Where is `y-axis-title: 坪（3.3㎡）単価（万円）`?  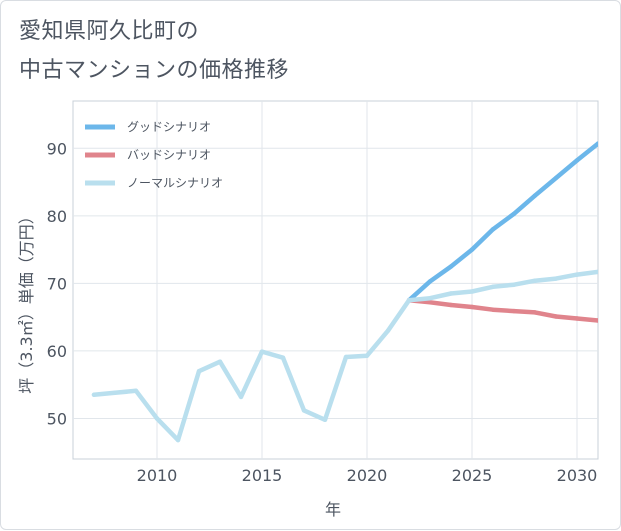 y-axis-title: 坪（3.3㎡）単価（万円） is located at coordinates (26, 300).